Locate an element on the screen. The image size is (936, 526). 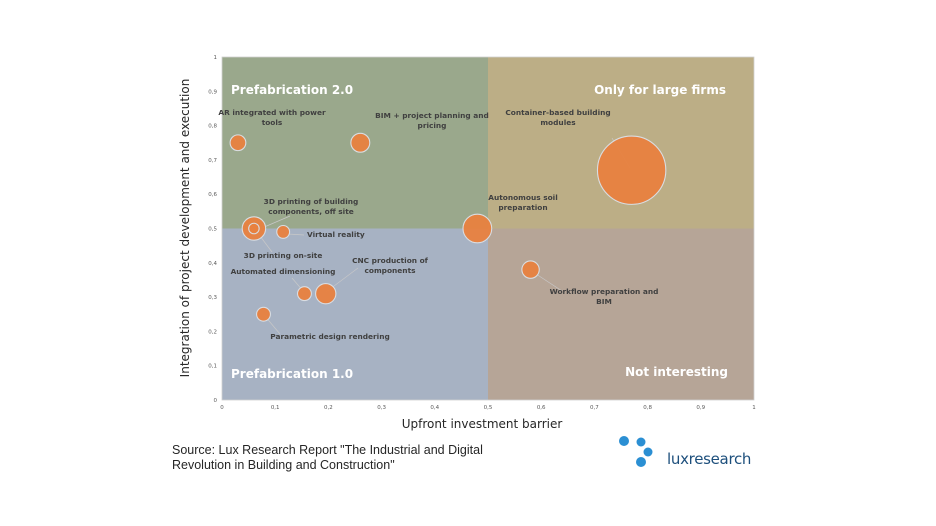
bubble-label: 3D printing on-site is located at coordinates (283, 255).